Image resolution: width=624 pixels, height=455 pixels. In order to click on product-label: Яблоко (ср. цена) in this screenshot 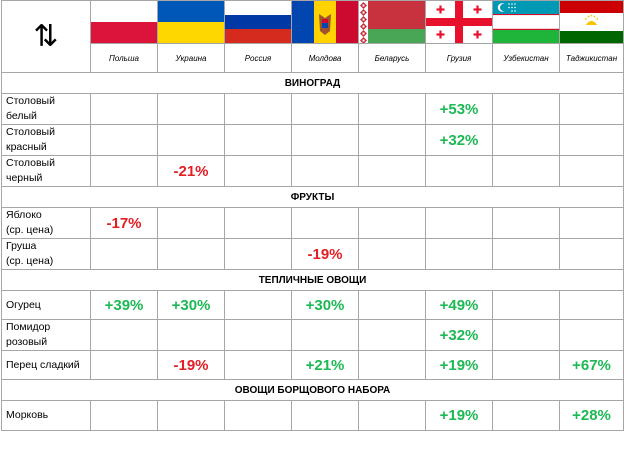, I will do `click(46, 223)`.